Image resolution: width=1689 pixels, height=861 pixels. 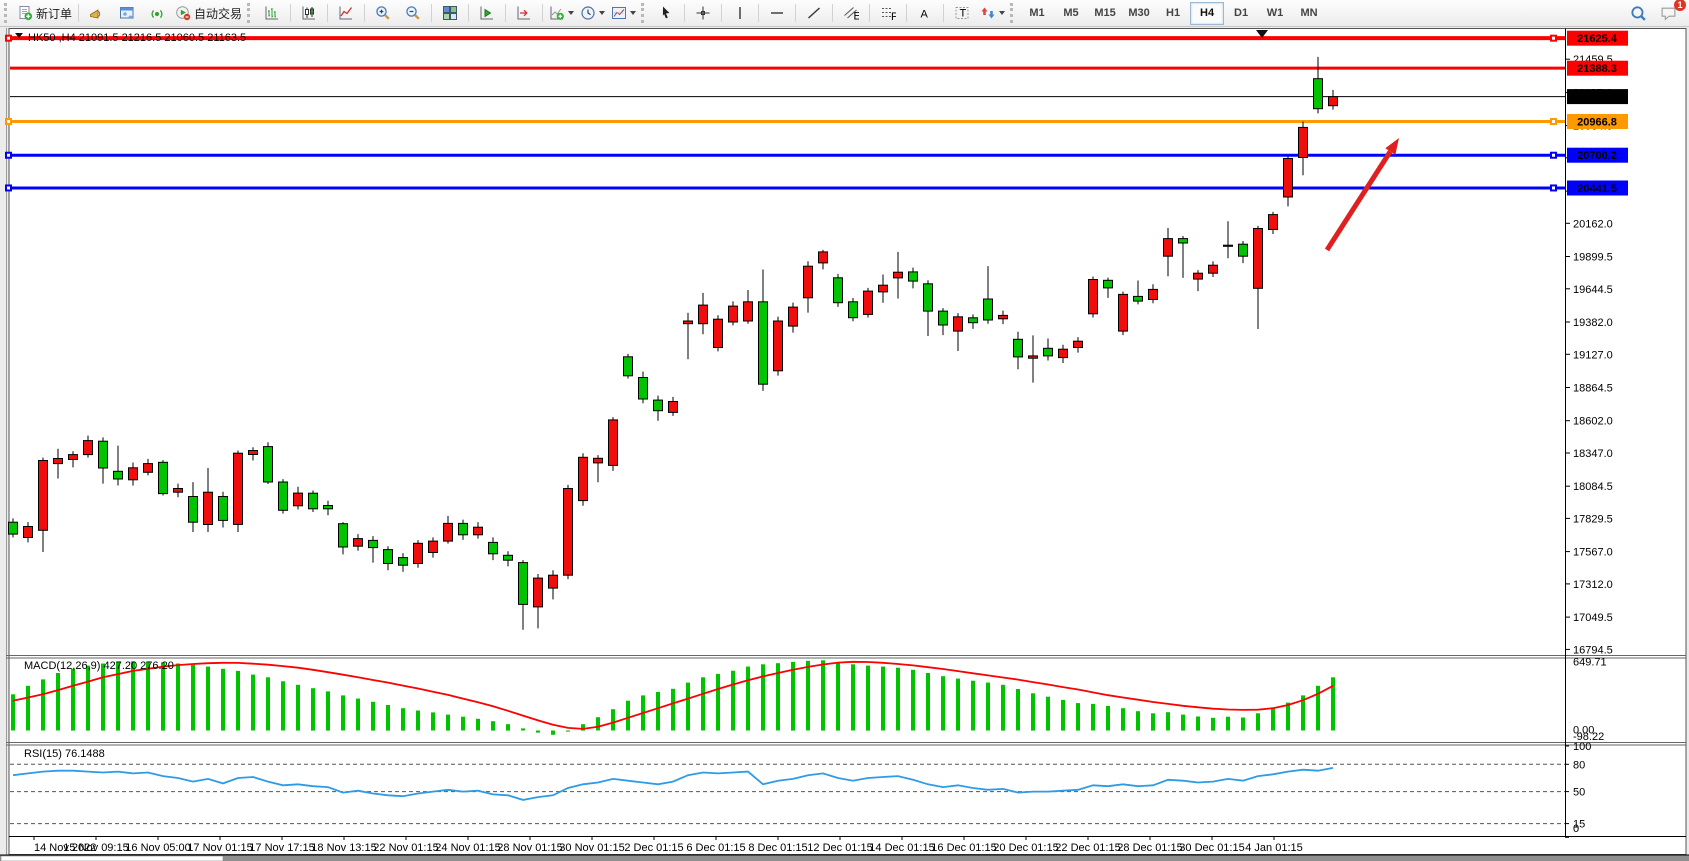 I want to click on tile-windows-button, so click(x=450, y=13).